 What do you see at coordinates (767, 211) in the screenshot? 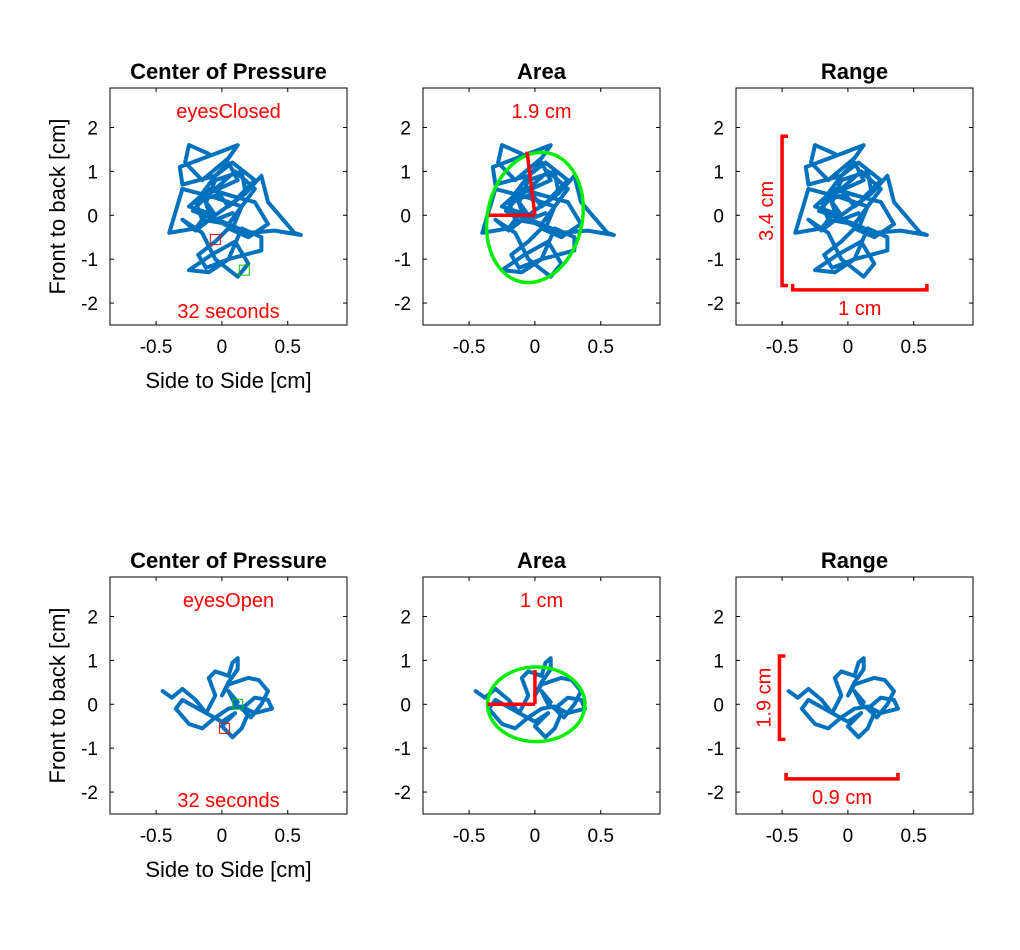
I see `y-range-label: 3.4 cm` at bounding box center [767, 211].